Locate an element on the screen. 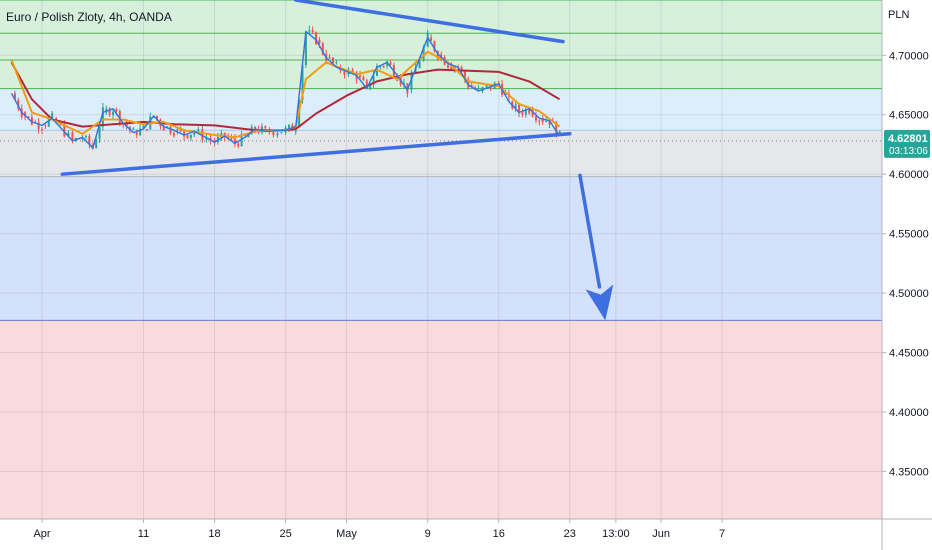 Image resolution: width=932 pixels, height=550 pixels. trendline-upper-resistance is located at coordinates (429, 22).